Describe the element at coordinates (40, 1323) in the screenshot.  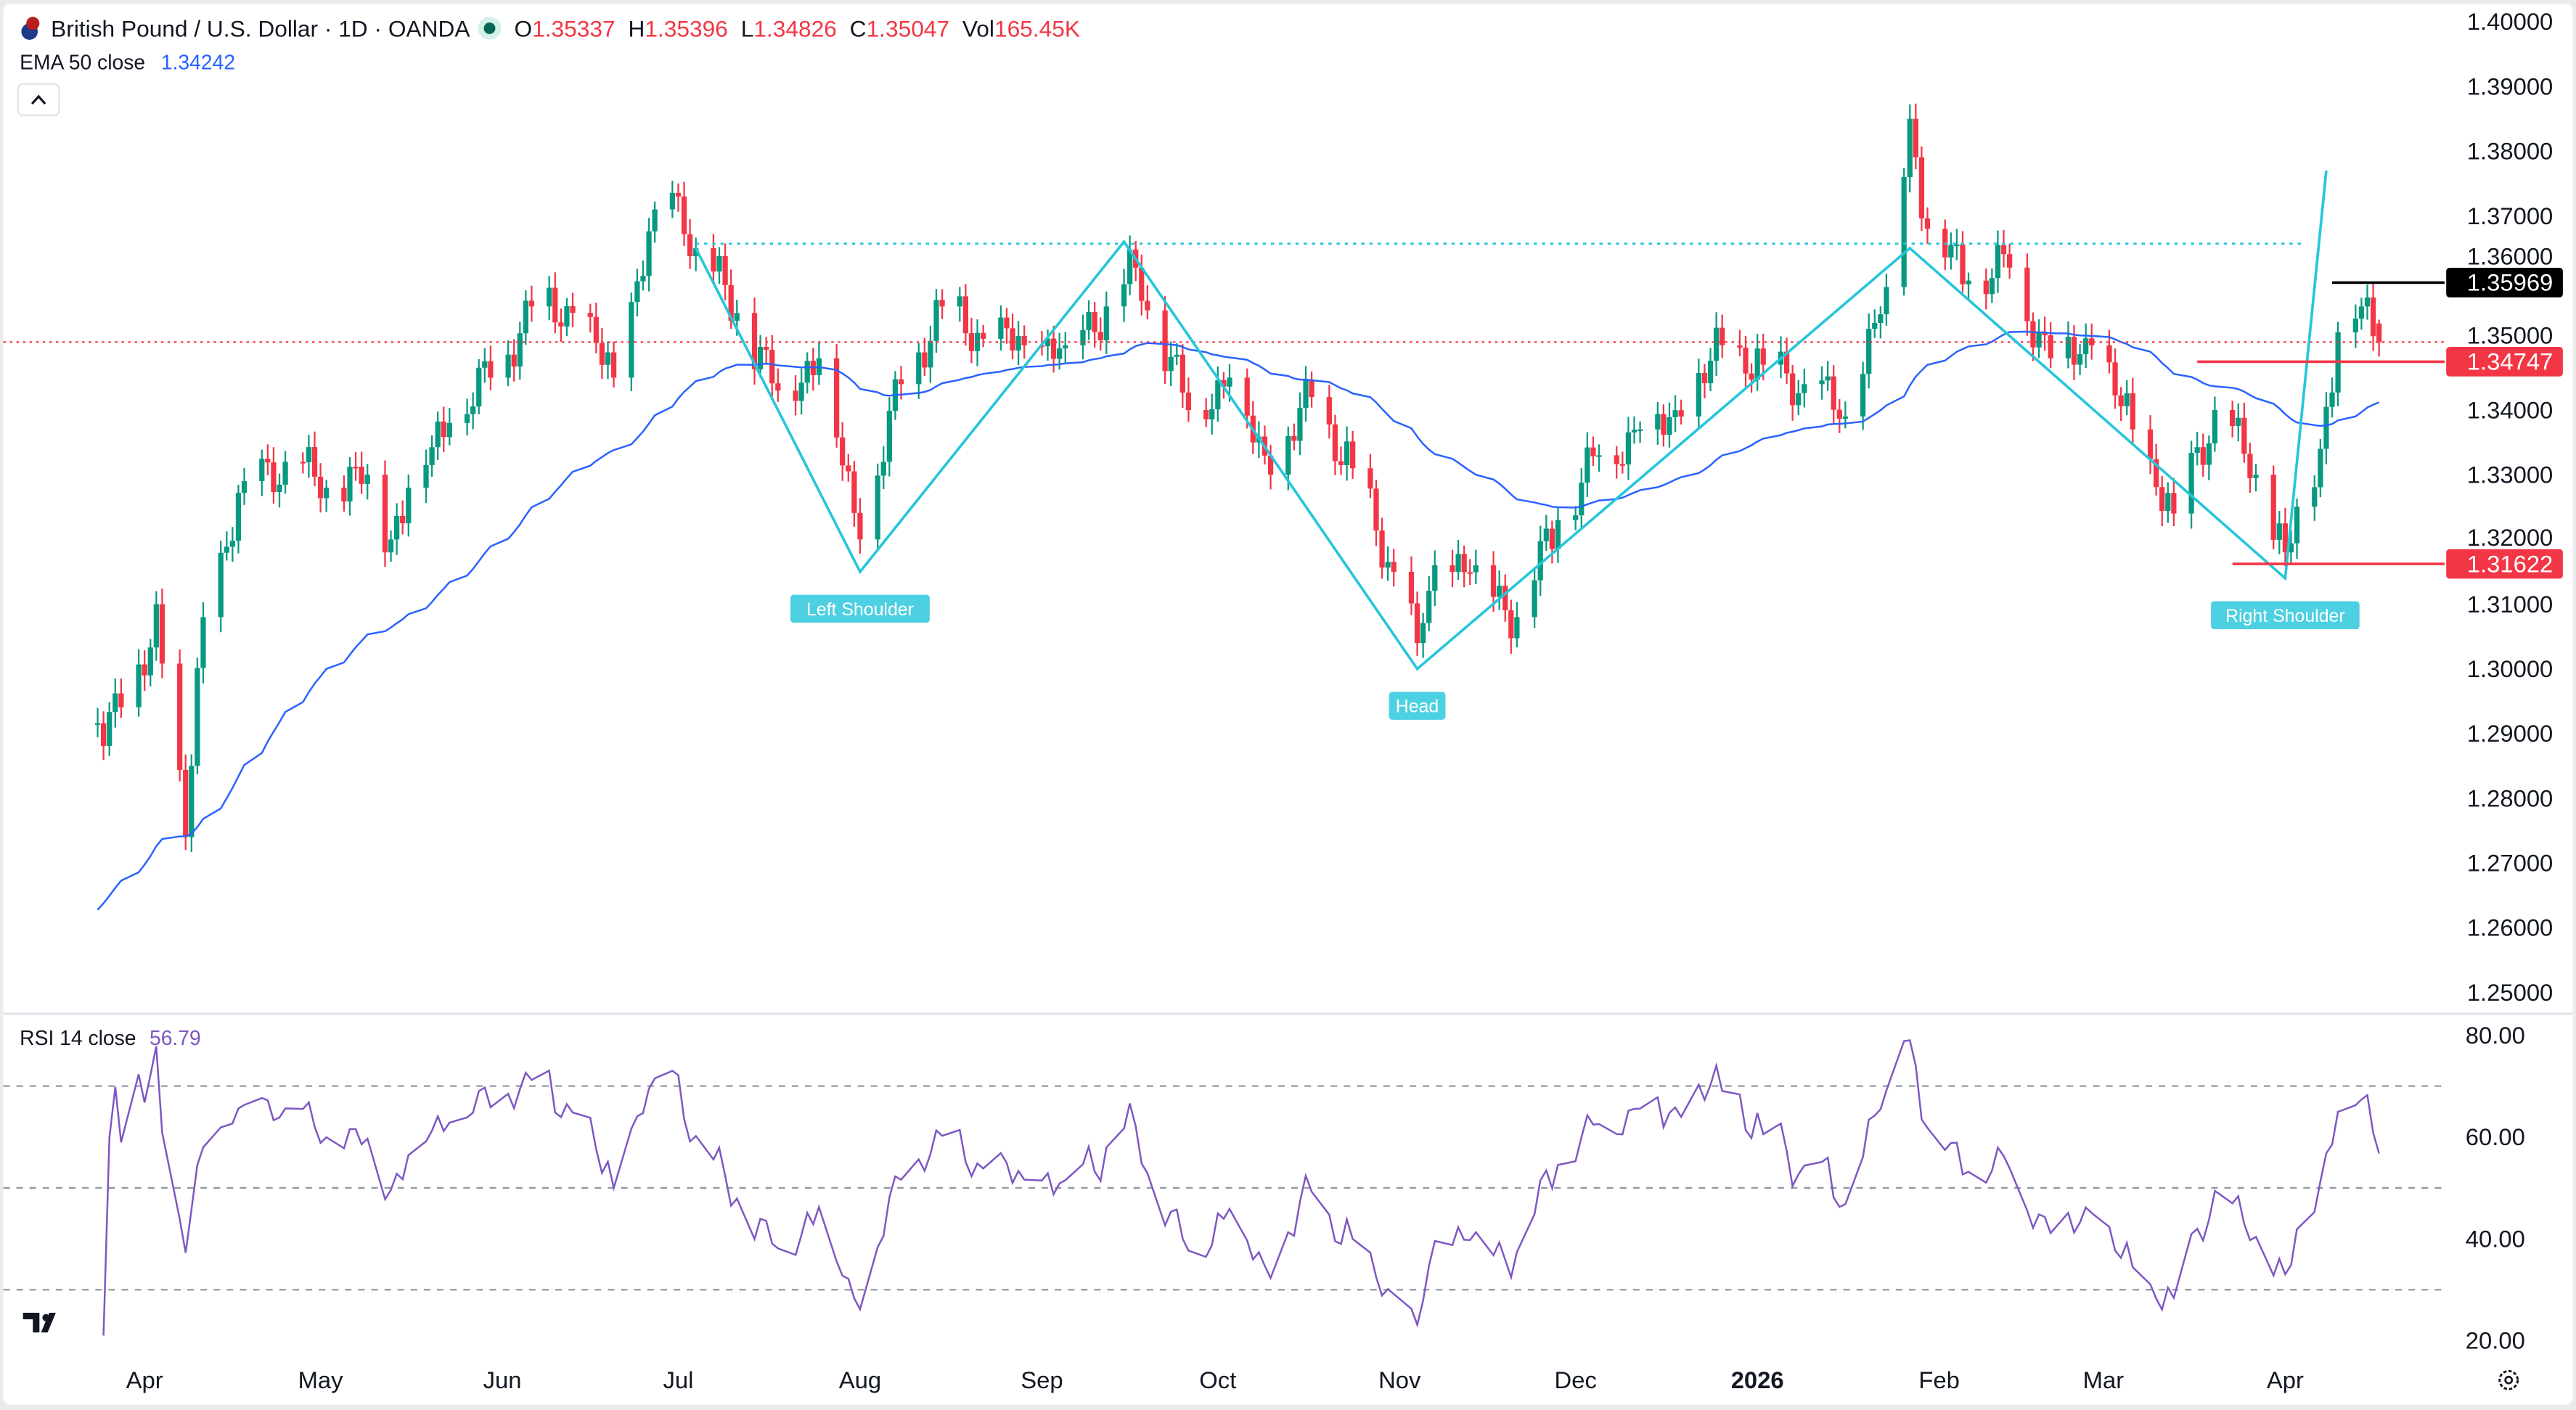
I see `tradingview-logo` at that location.